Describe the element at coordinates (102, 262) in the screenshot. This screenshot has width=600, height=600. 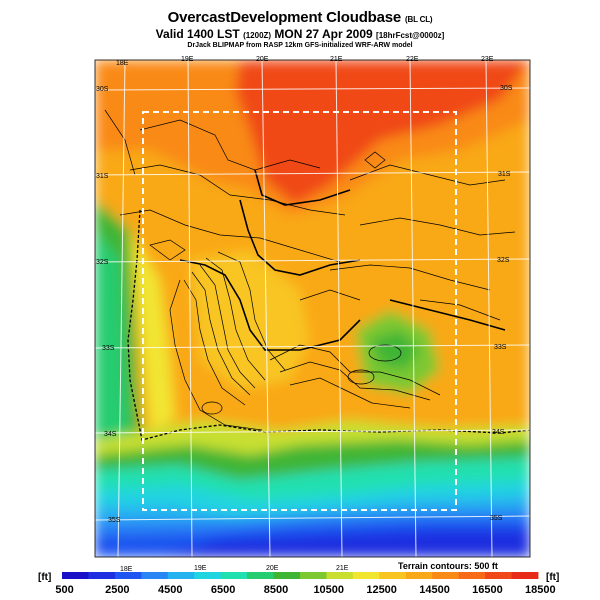
I see `lat-label-left-32s: 32S` at that location.